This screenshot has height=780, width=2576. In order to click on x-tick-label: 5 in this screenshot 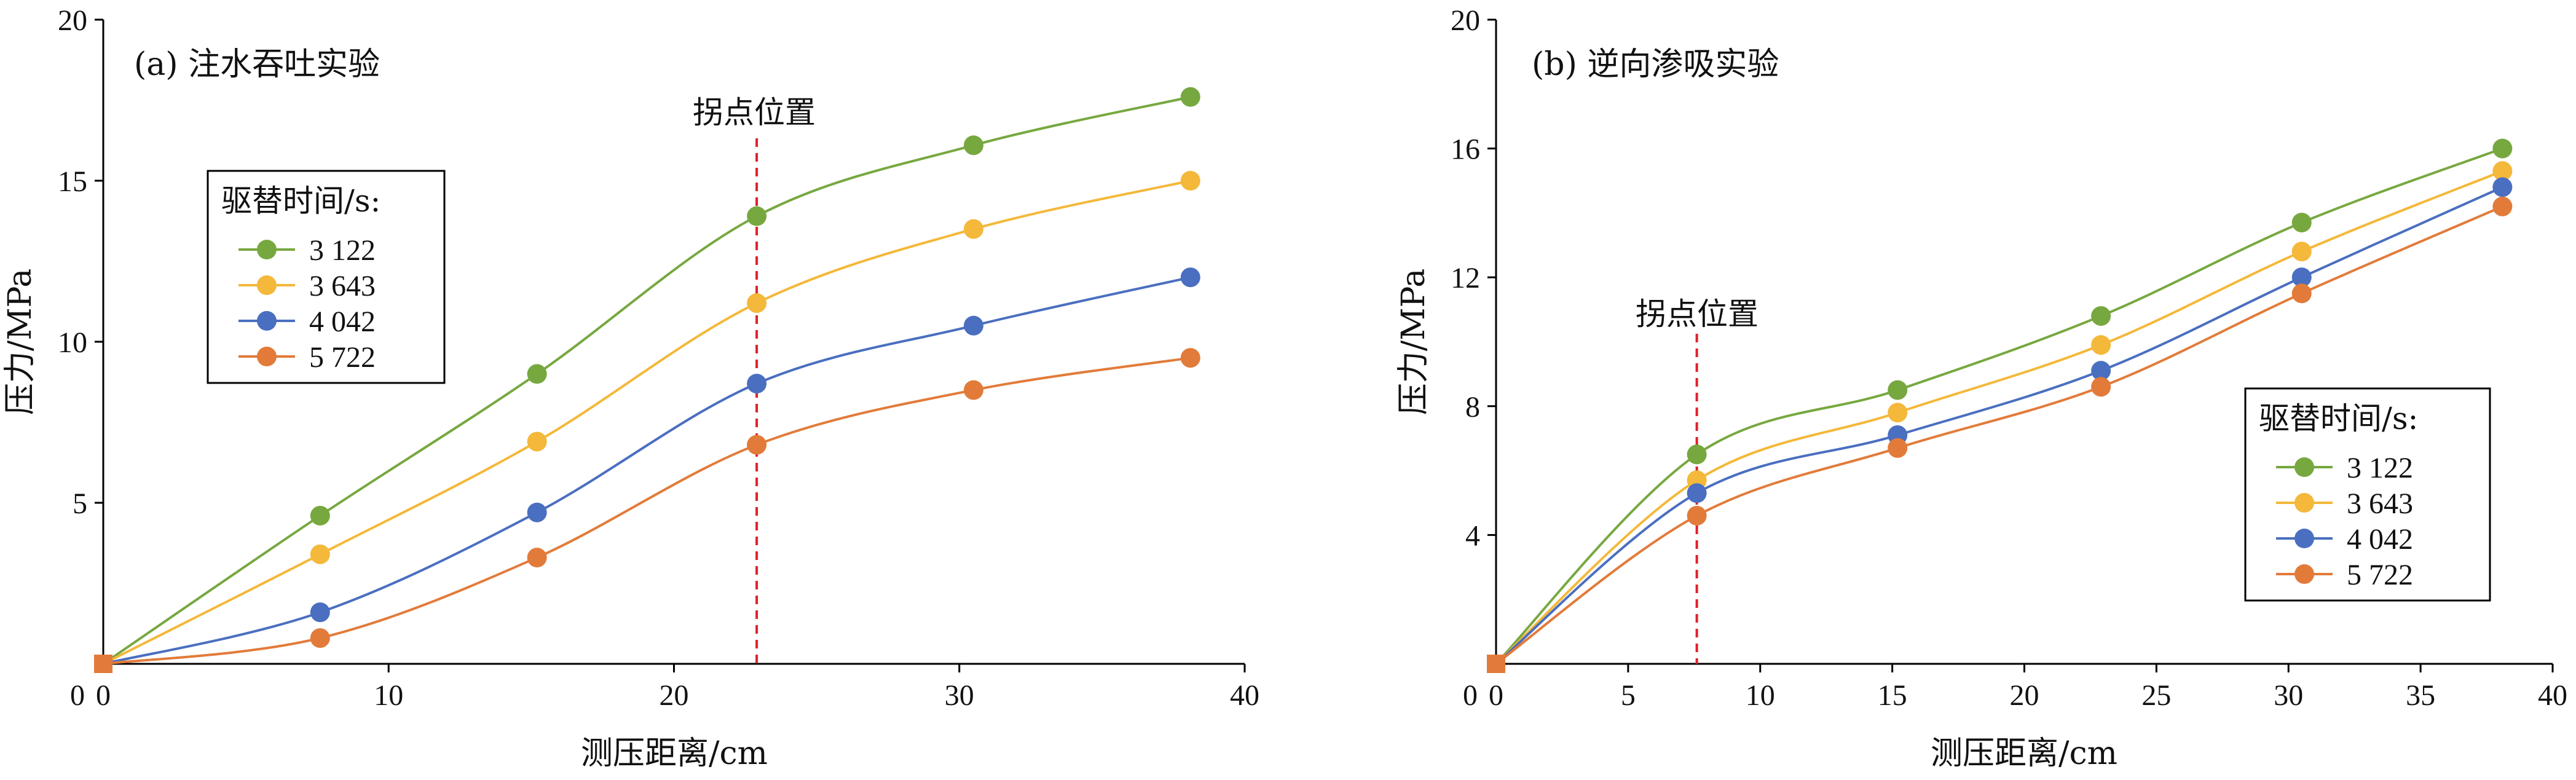, I will do `click(1628, 695)`.